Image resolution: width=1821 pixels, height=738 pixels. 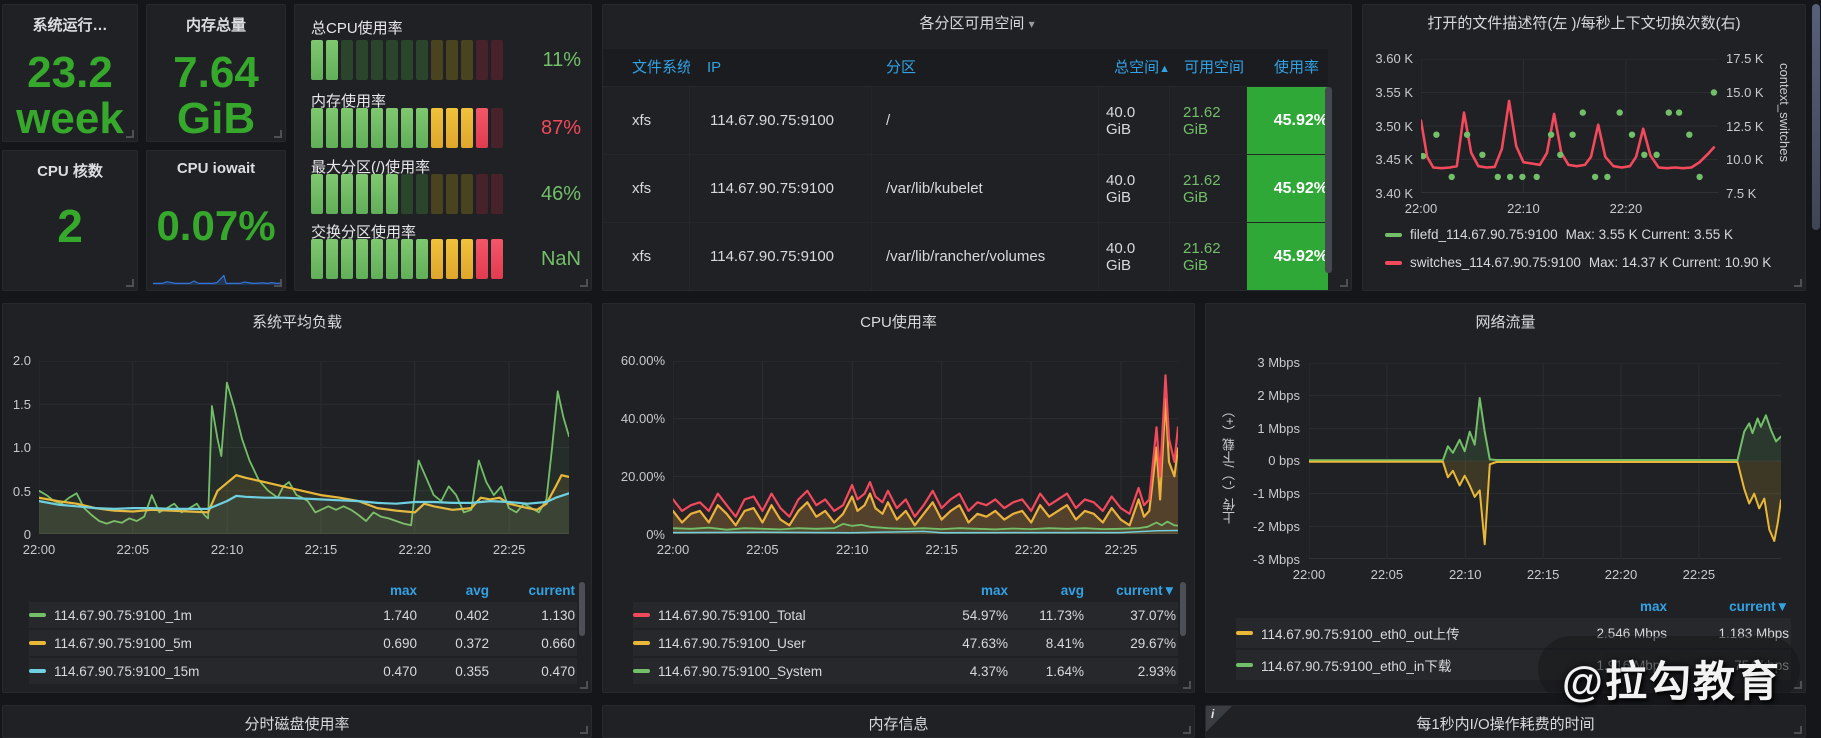 What do you see at coordinates (1394, 160) in the screenshot?
I see `y-tick-label: 3.45 K` at bounding box center [1394, 160].